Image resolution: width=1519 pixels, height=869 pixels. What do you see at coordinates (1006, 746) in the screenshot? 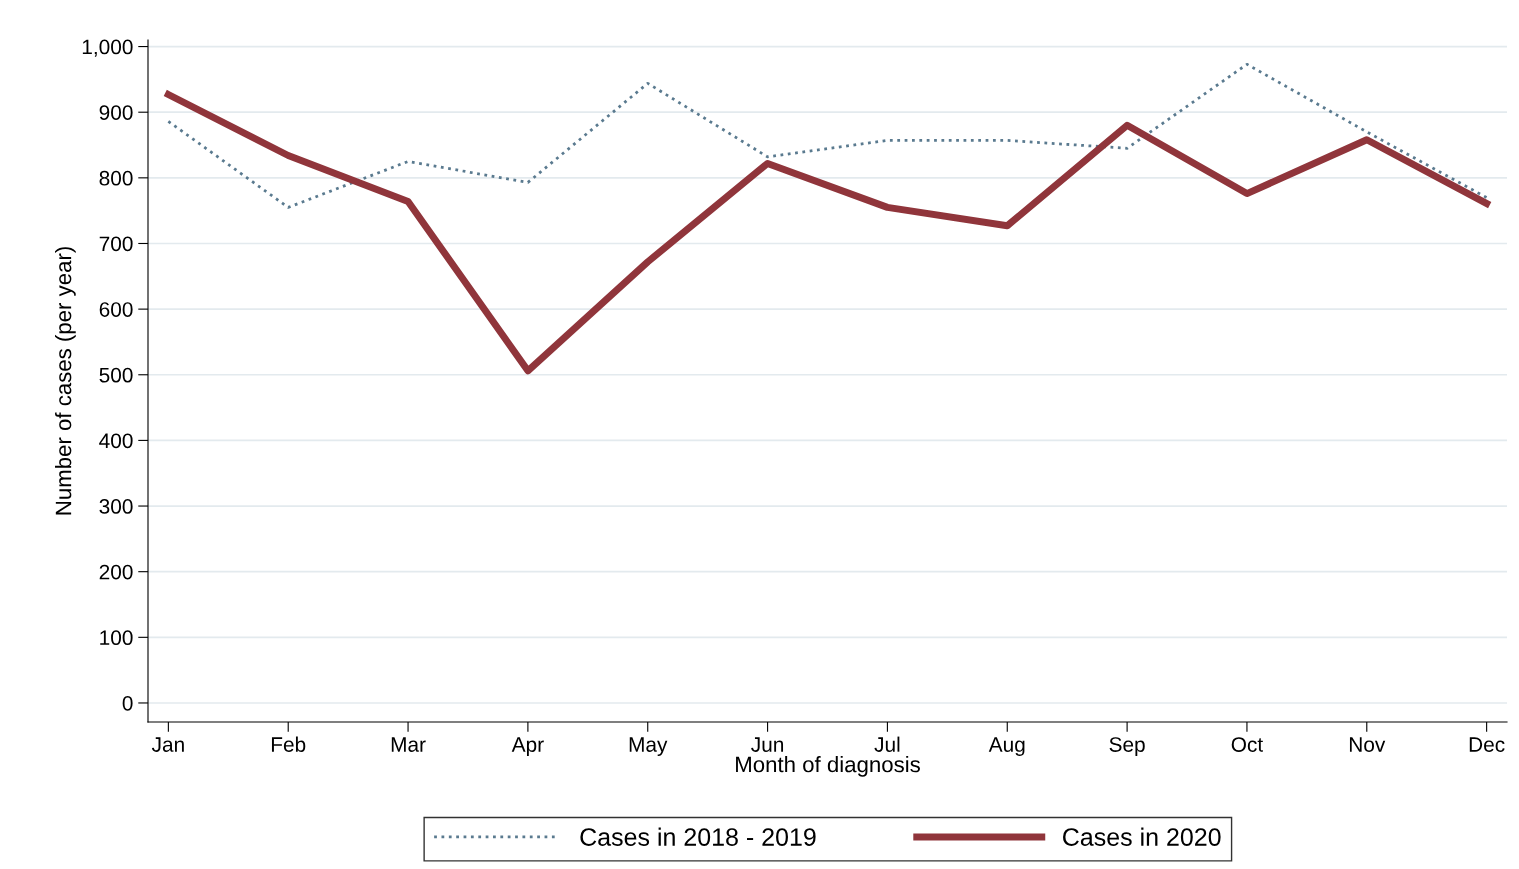
I see `x-tick-label: Aug` at bounding box center [1006, 746].